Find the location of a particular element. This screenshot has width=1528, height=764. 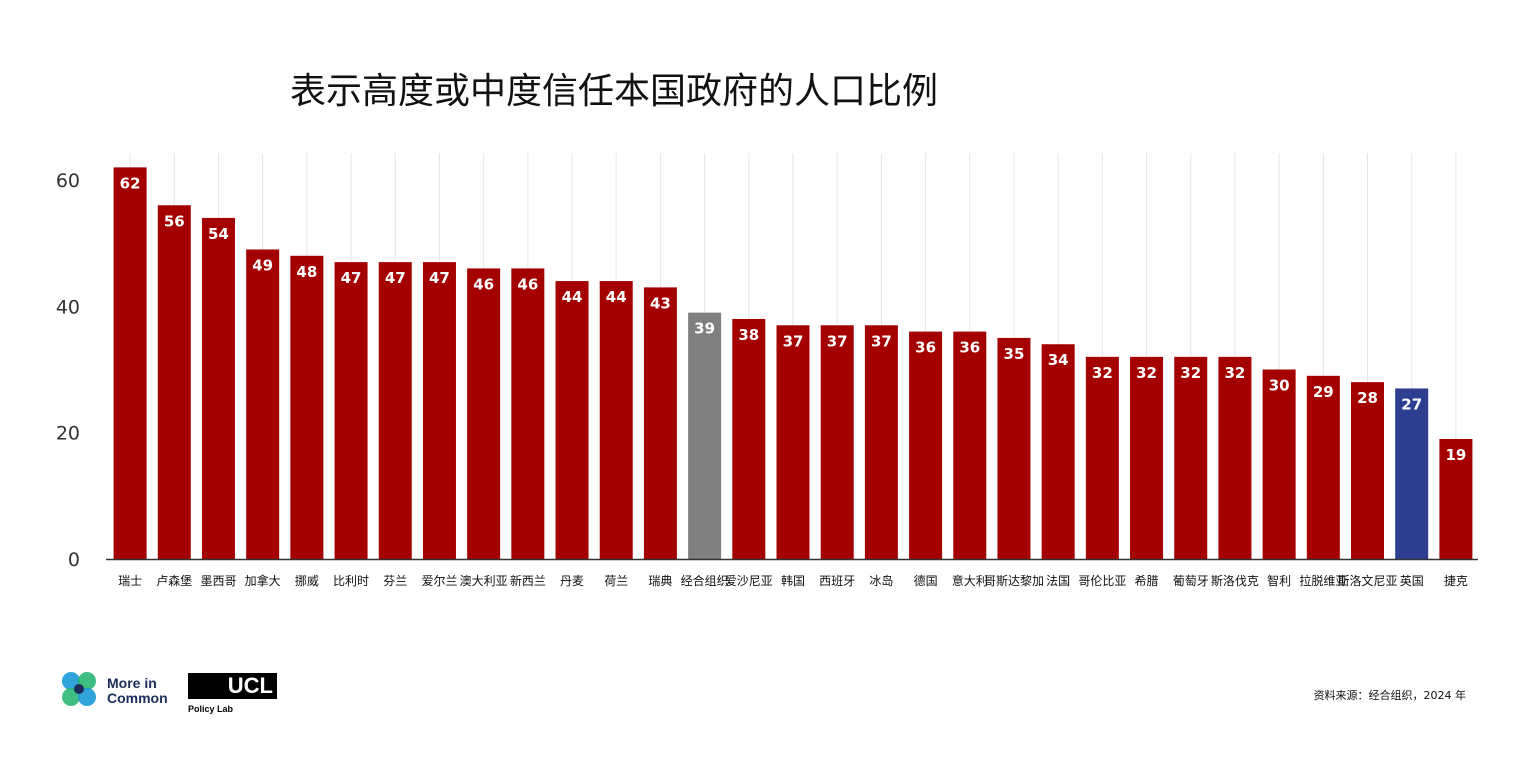

more-in-common-logo-icon is located at coordinates (79, 689).